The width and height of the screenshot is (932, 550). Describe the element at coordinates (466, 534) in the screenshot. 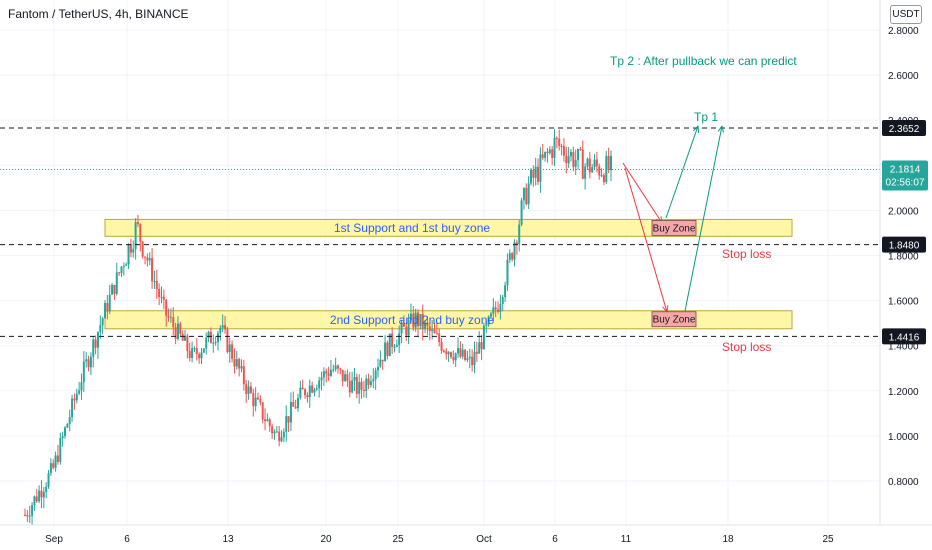

I see `time-axis: Sep 6 13 20 25 Oct 6 11 18 25` at that location.